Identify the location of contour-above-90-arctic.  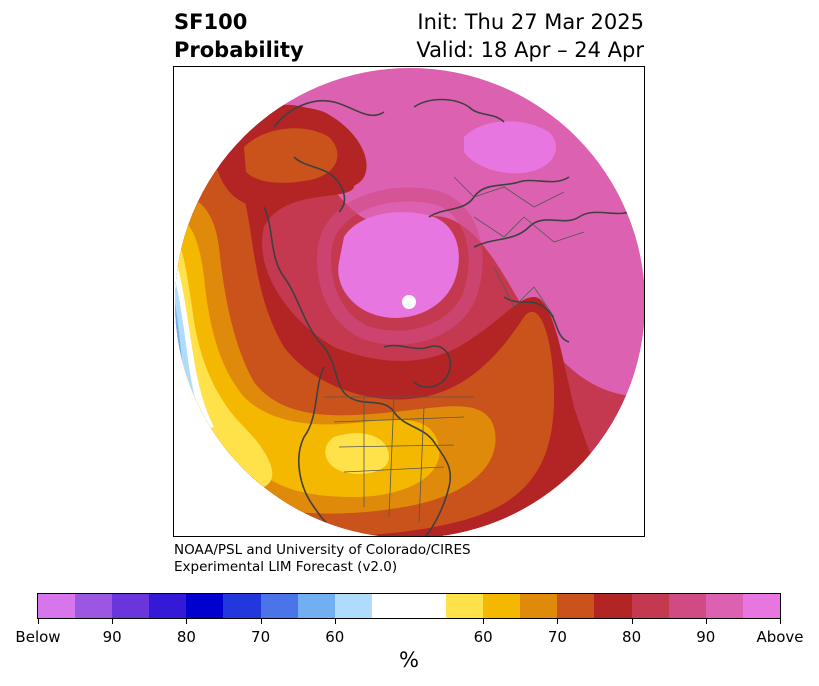
(398, 265).